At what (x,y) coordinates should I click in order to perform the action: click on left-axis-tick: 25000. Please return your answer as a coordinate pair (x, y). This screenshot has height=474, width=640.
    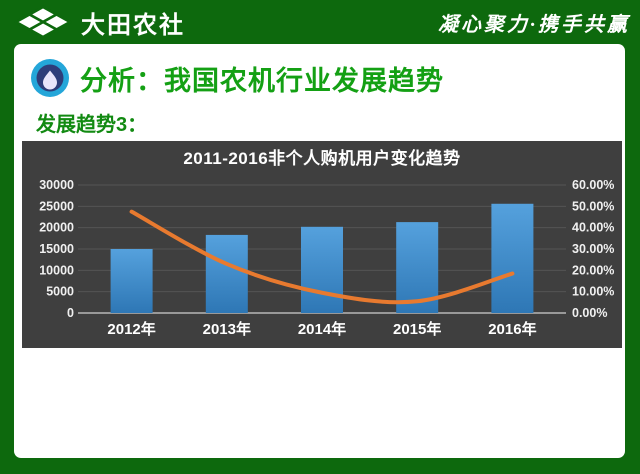
    Looking at the image, I should click on (56, 206).